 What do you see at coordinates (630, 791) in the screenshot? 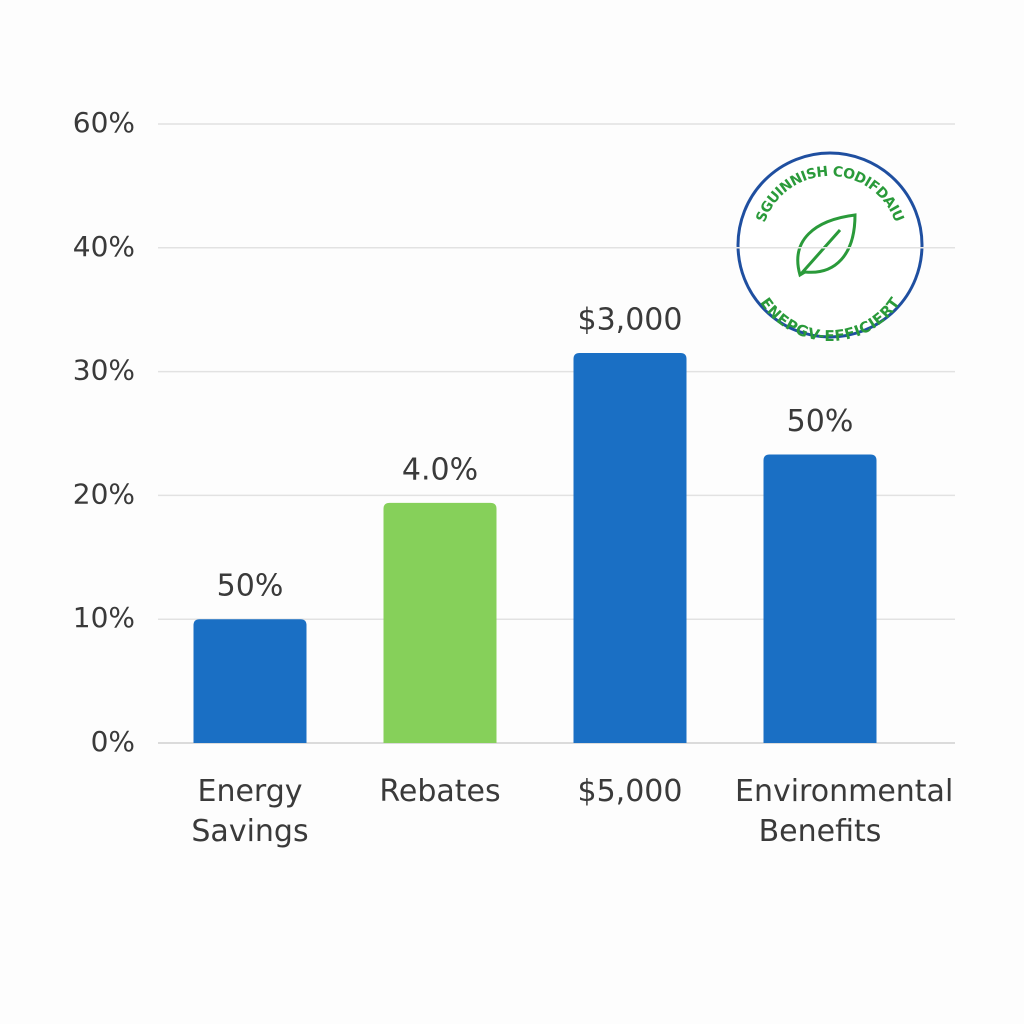
I see `x-tick-label: $5,000` at bounding box center [630, 791].